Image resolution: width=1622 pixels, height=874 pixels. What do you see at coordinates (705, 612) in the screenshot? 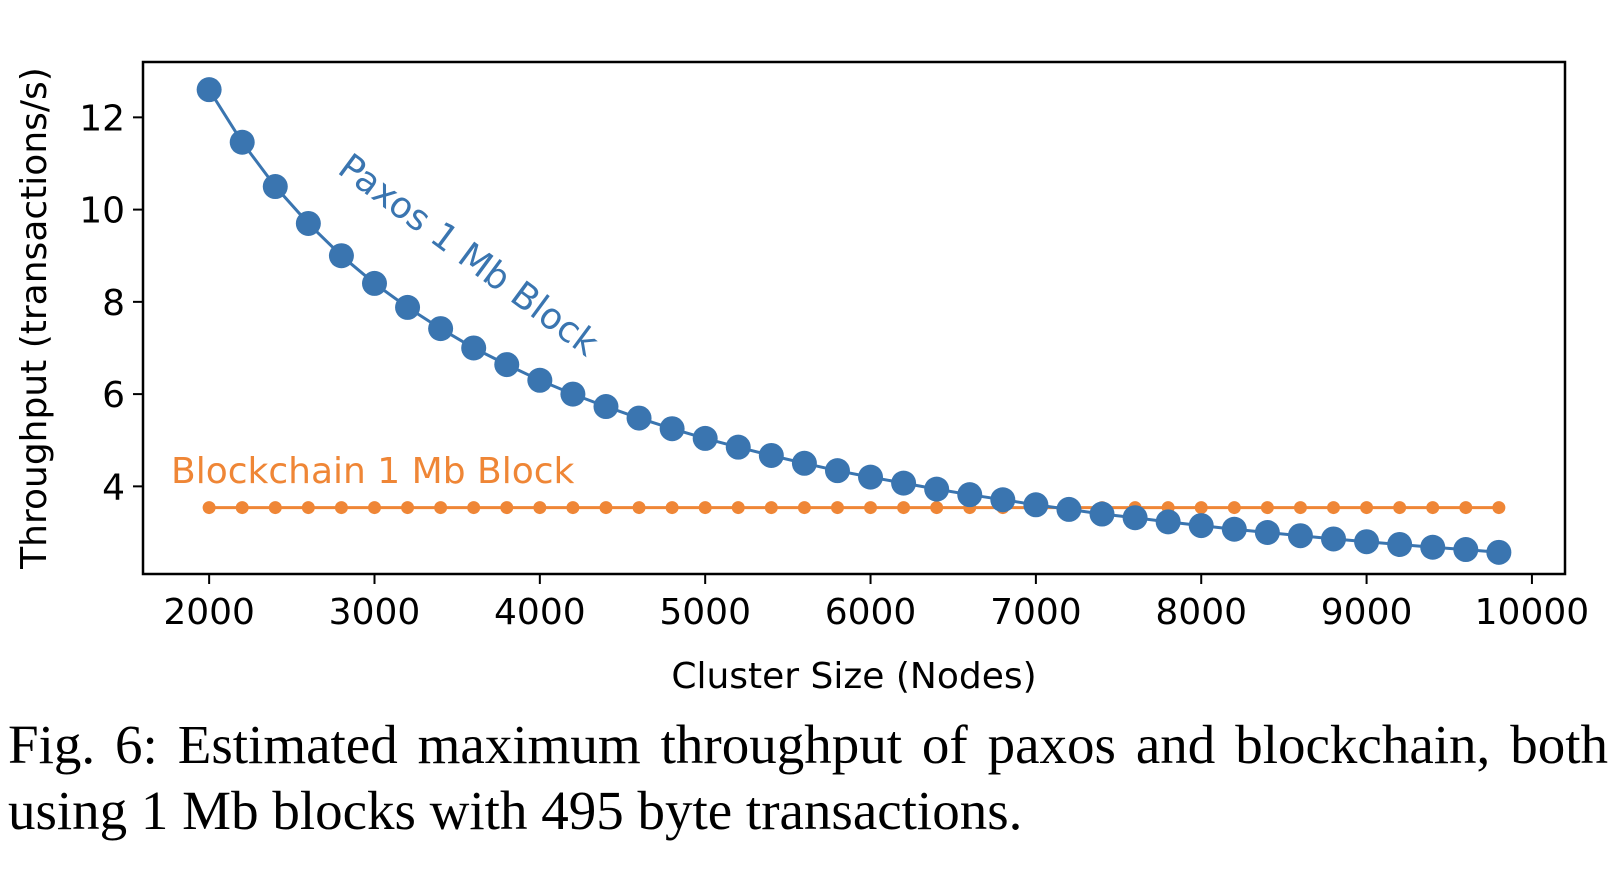
I see `x-tick-label: 5000` at bounding box center [705, 612].